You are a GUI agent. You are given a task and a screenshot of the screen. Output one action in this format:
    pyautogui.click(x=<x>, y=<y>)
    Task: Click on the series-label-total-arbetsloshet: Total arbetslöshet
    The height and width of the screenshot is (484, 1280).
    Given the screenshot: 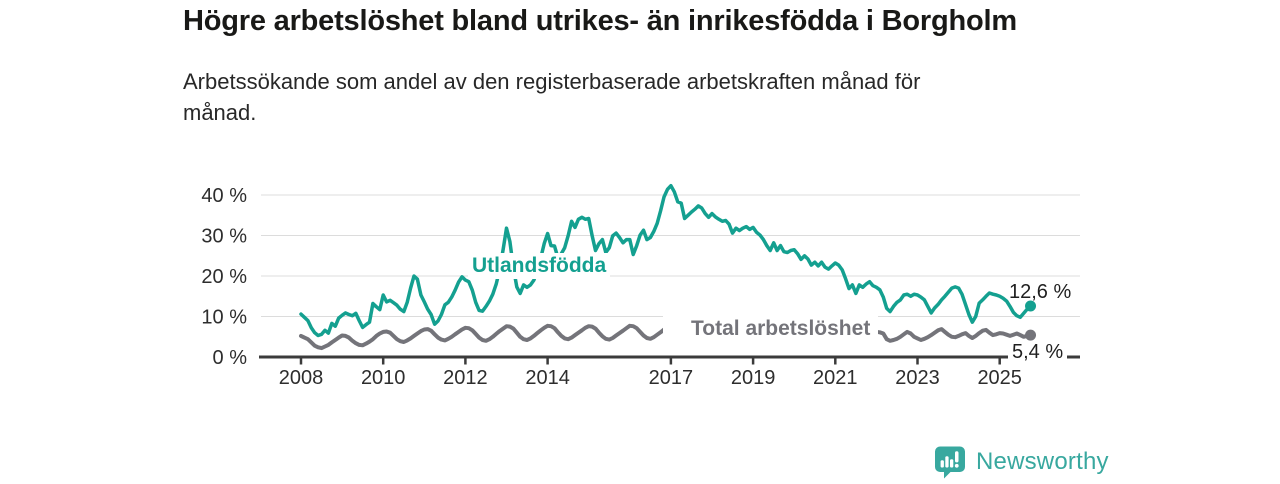 What is the action you would take?
    pyautogui.click(x=771, y=331)
    